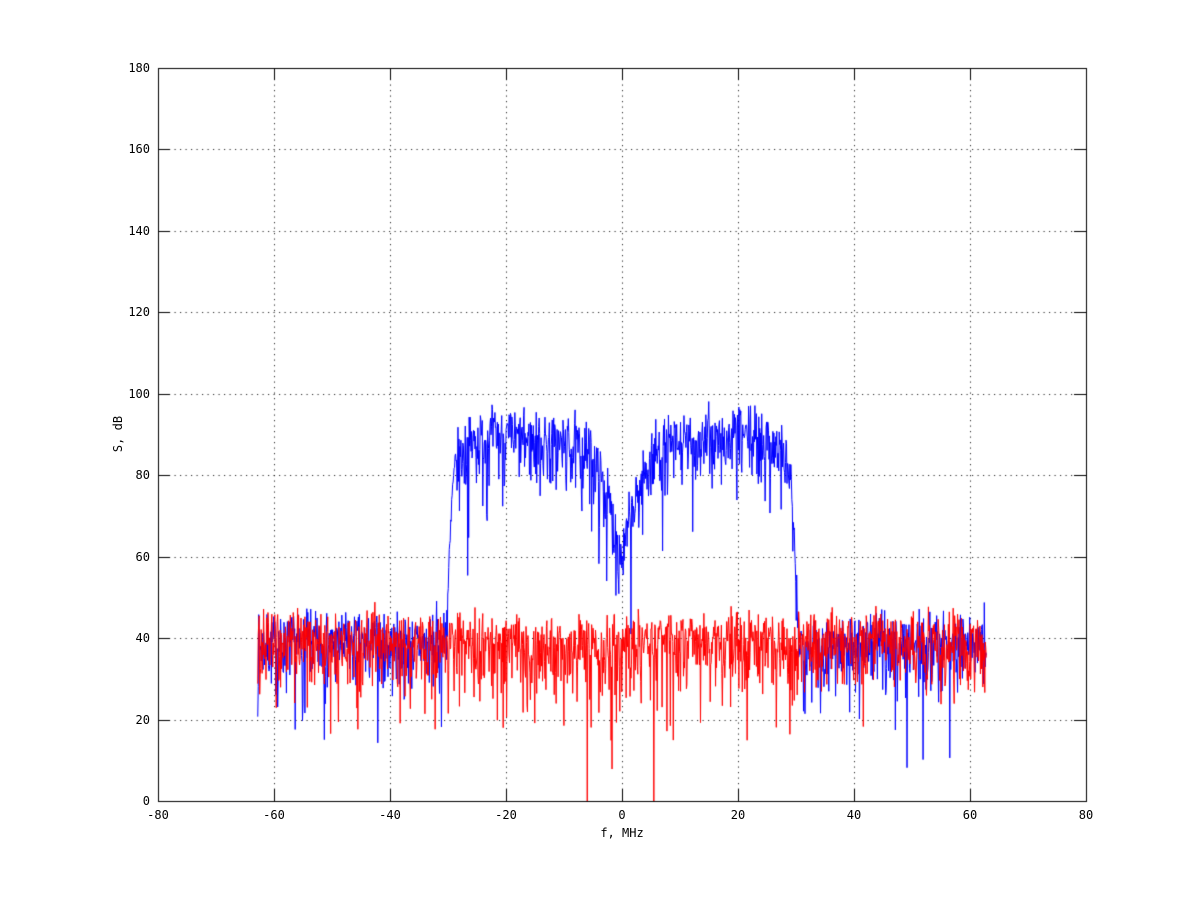 This screenshot has width=1200, height=901. What do you see at coordinates (622, 833) in the screenshot?
I see `x-axis-title: f, MHz` at bounding box center [622, 833].